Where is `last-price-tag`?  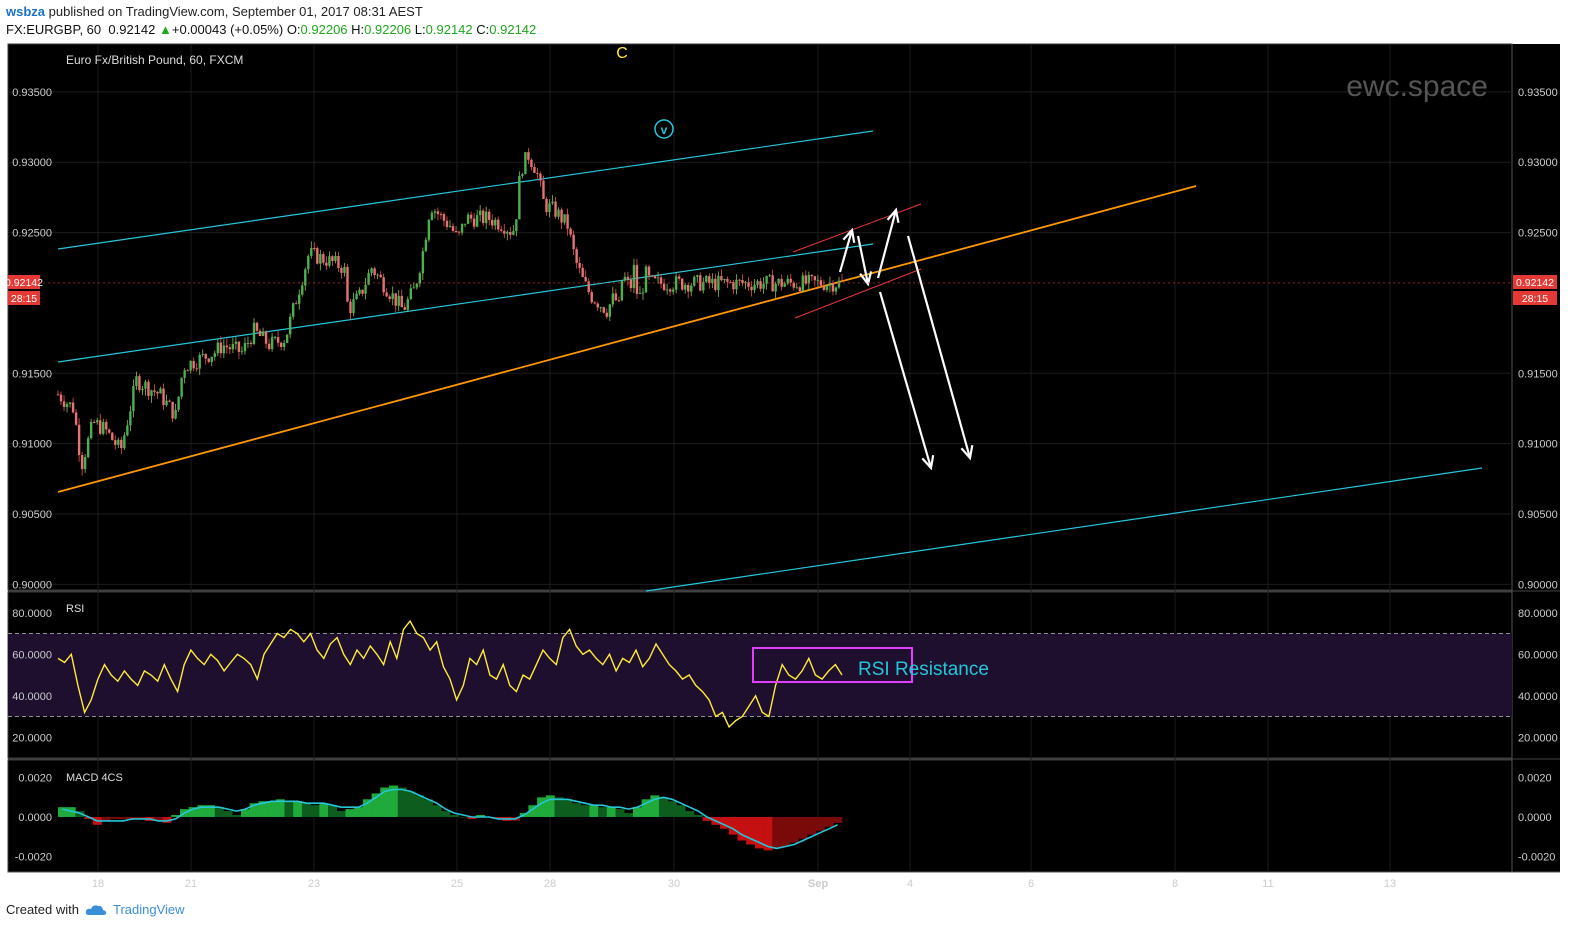
last-price-tag is located at coordinates (1535, 282).